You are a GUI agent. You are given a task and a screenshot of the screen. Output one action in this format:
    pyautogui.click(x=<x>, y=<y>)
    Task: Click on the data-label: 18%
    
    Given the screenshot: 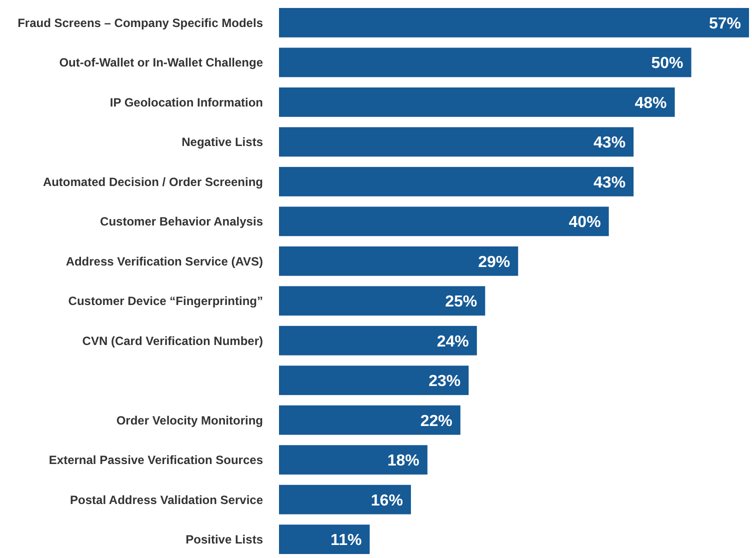 What is the action you would take?
    pyautogui.click(x=403, y=461)
    